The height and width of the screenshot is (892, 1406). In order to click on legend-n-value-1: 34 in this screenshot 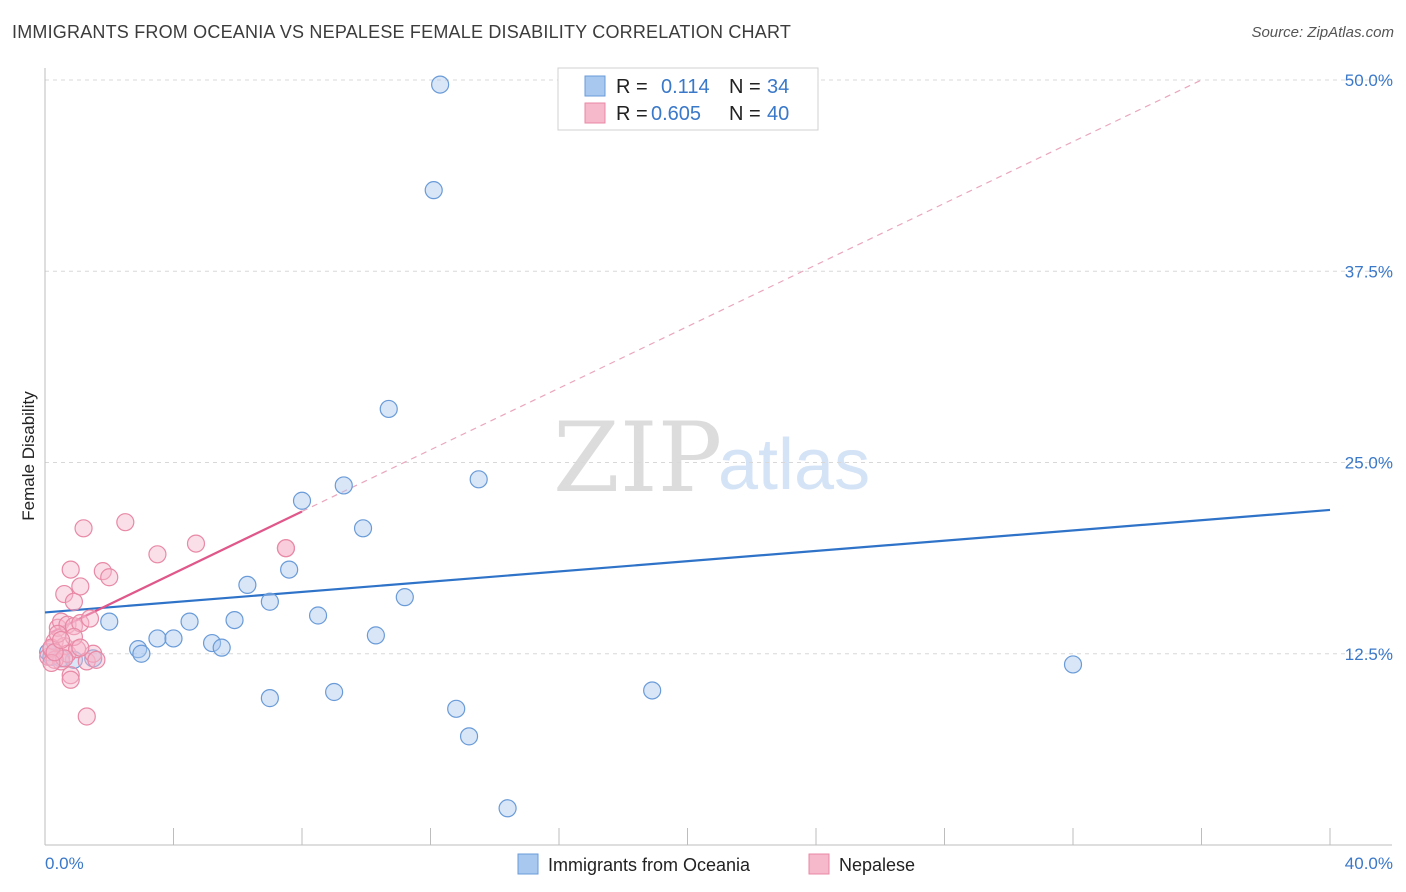, I will do `click(778, 87)`.